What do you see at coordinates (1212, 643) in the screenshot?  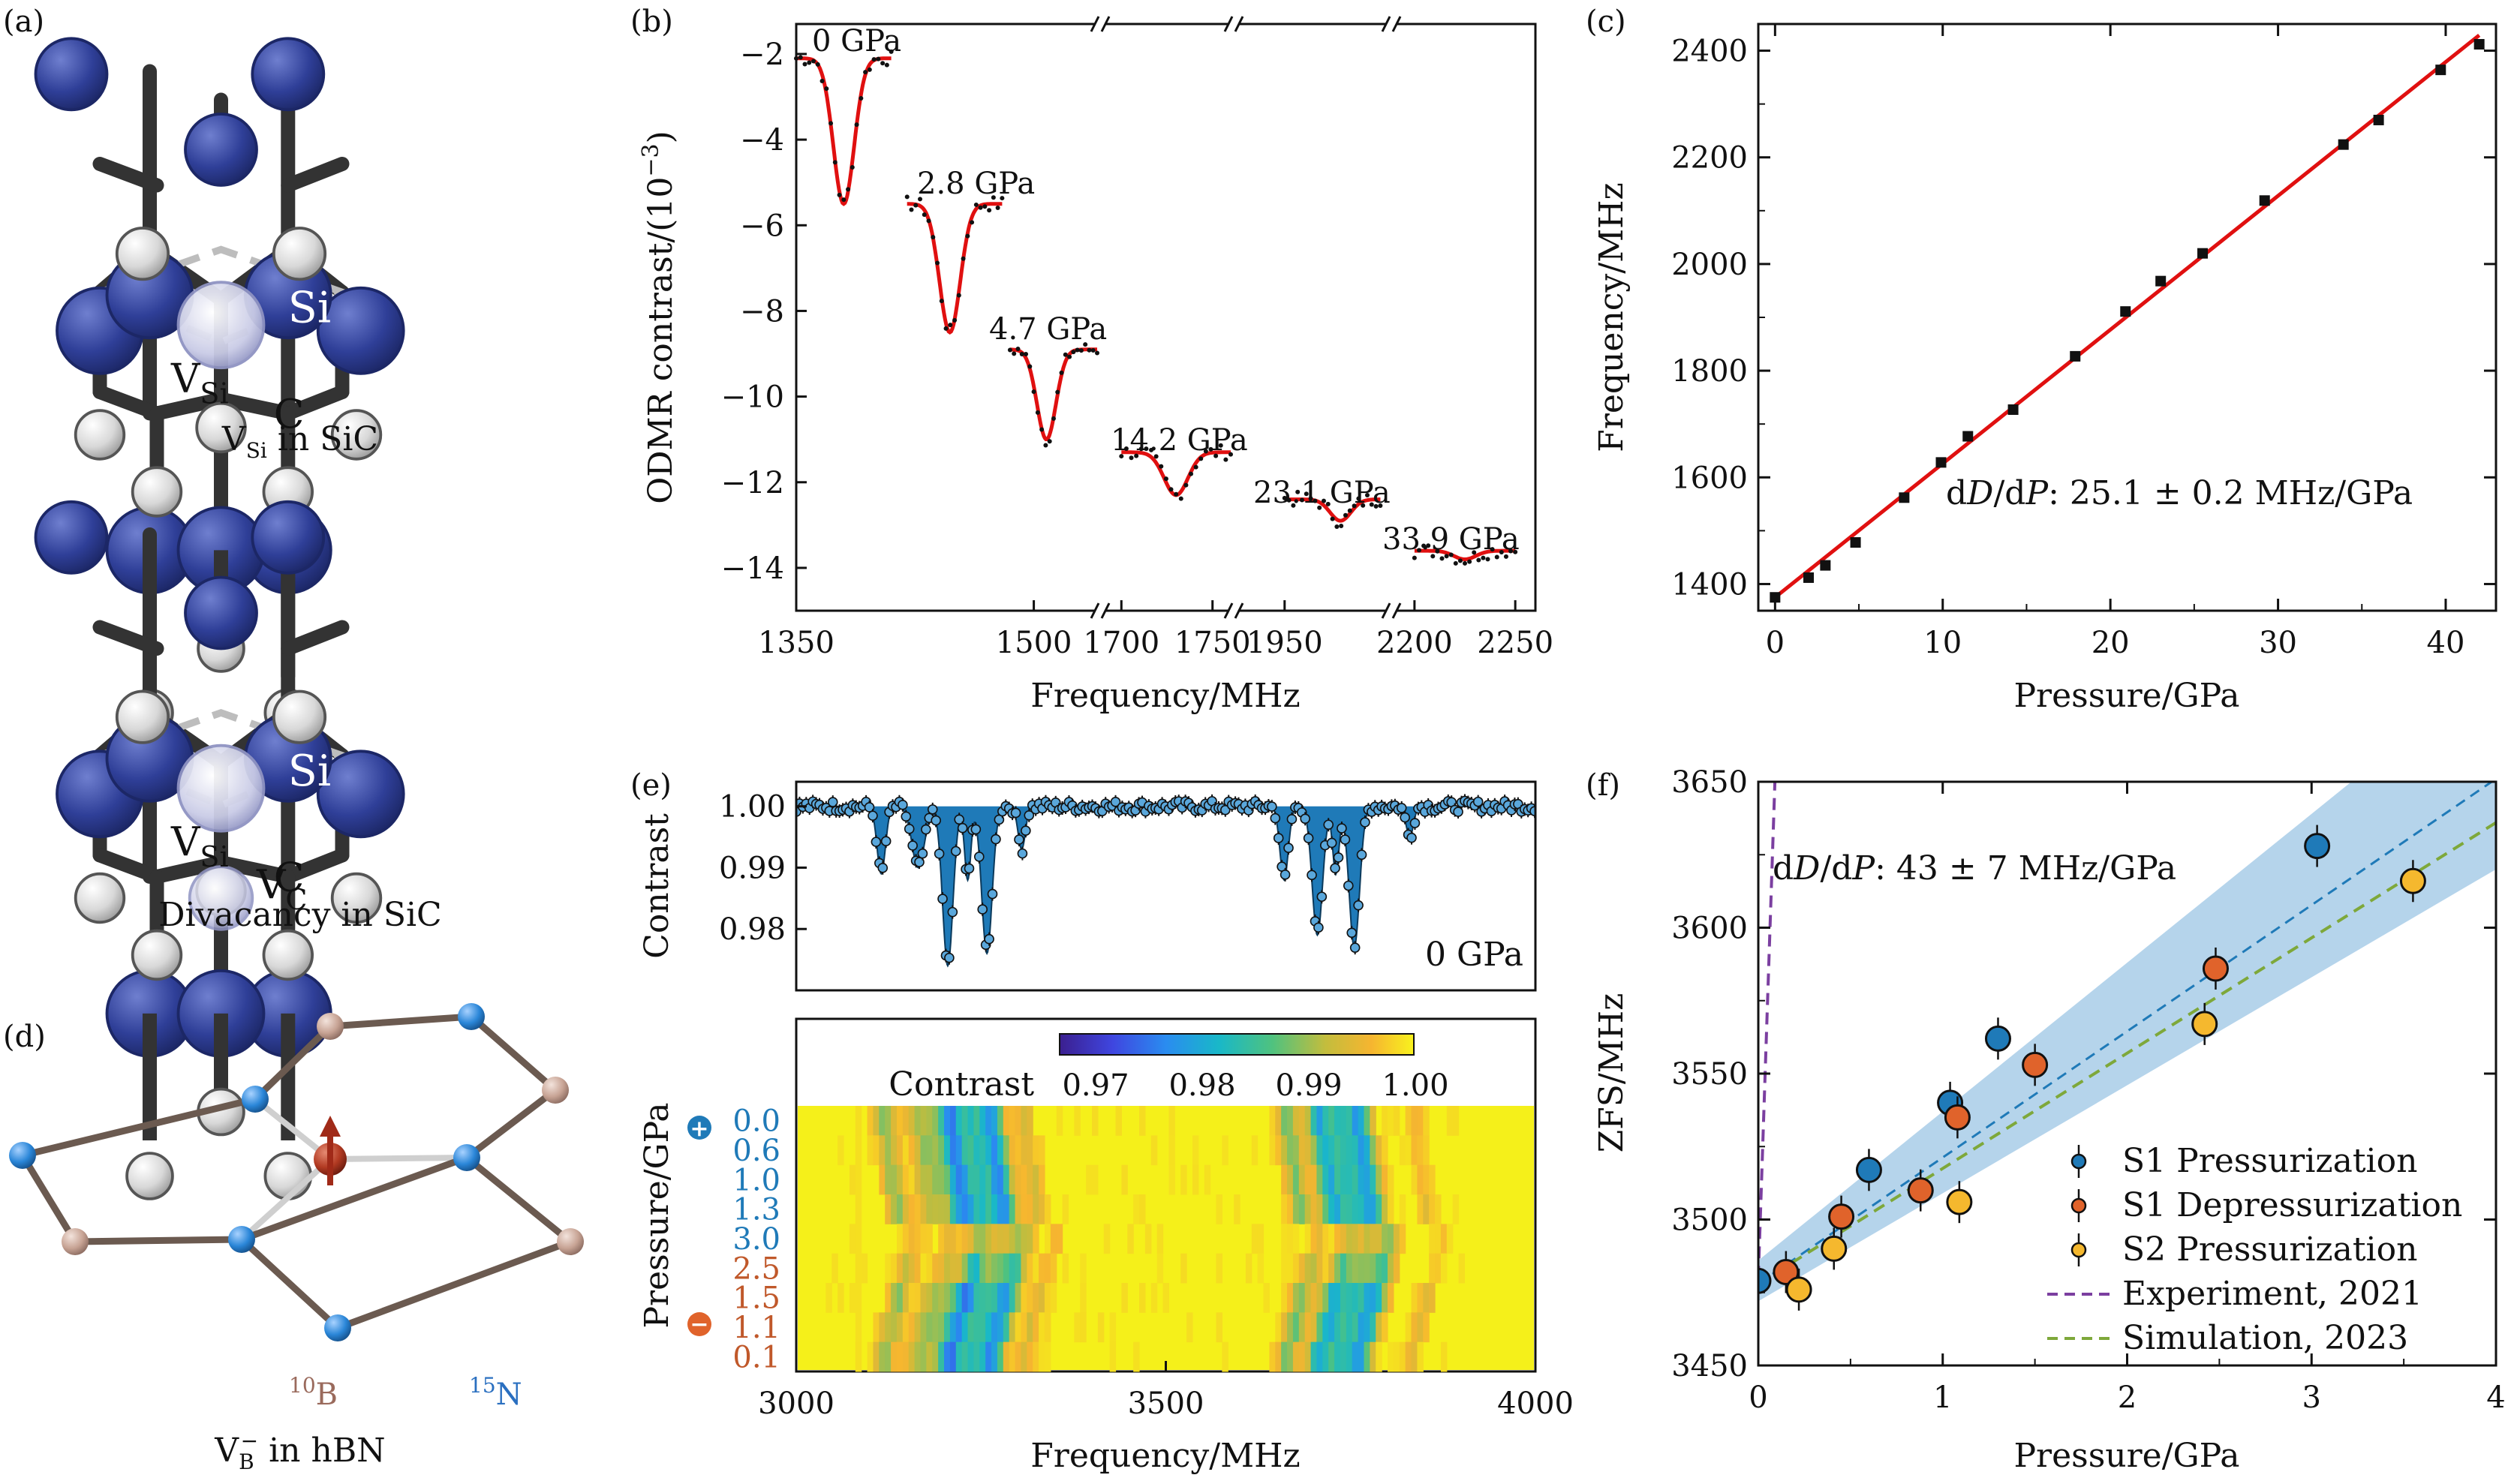 I see `xtick-label: 1750` at bounding box center [1212, 643].